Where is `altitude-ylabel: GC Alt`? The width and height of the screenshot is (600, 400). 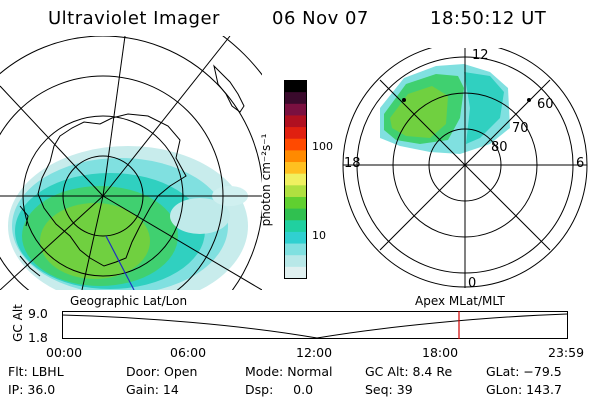
altitude-ylabel: GC Alt is located at coordinates (18, 323).